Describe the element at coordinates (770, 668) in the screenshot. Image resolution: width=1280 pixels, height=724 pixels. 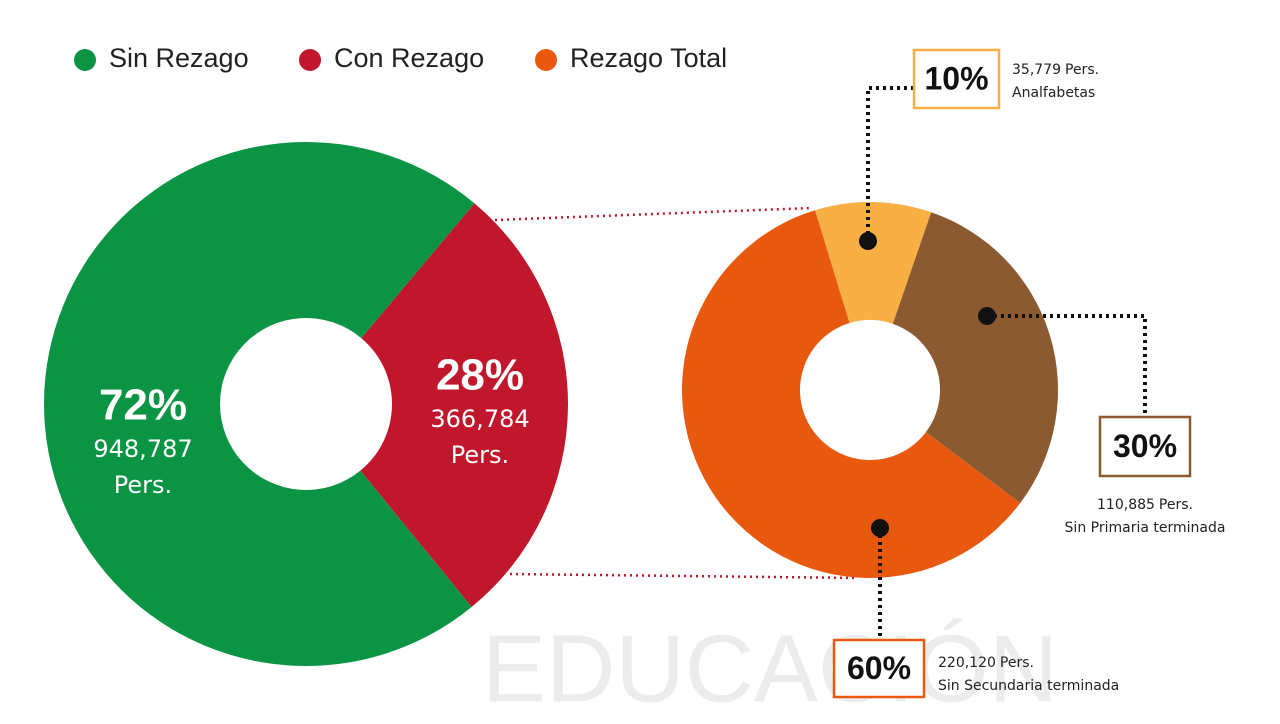
I see `watermark: EDUCACIÓN` at that location.